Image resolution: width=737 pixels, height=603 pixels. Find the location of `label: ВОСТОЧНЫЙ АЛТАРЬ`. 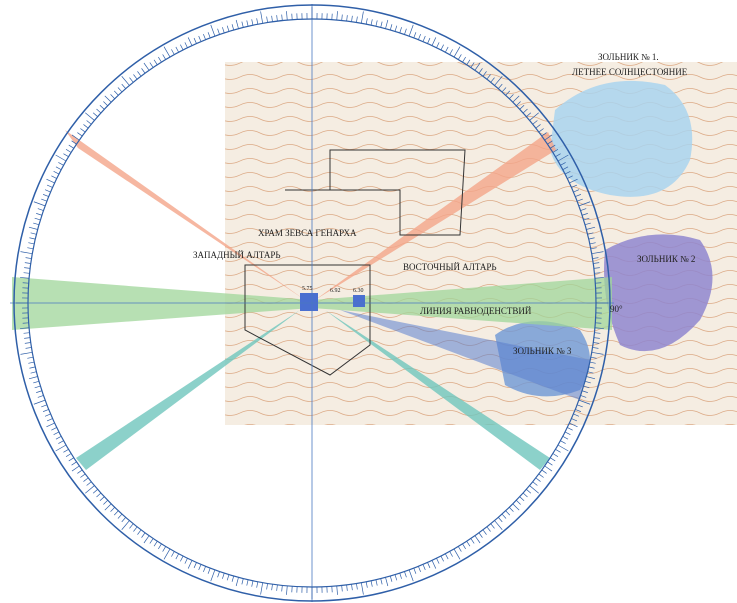

label: ВОСТОЧНЫЙ АЛТАРЬ is located at coordinates (450, 267).